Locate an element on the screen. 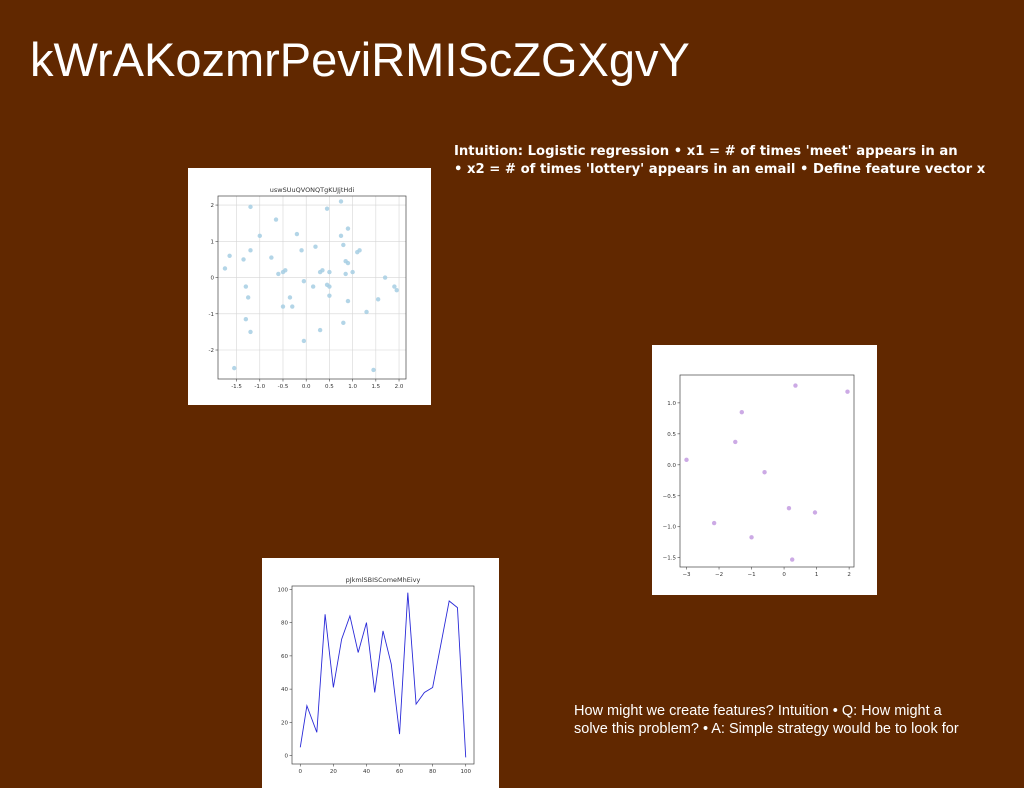 This screenshot has height=788, width=1024. slide-title: kWrAKozmrPeviRMIScZGXgvY is located at coordinates (360, 59).